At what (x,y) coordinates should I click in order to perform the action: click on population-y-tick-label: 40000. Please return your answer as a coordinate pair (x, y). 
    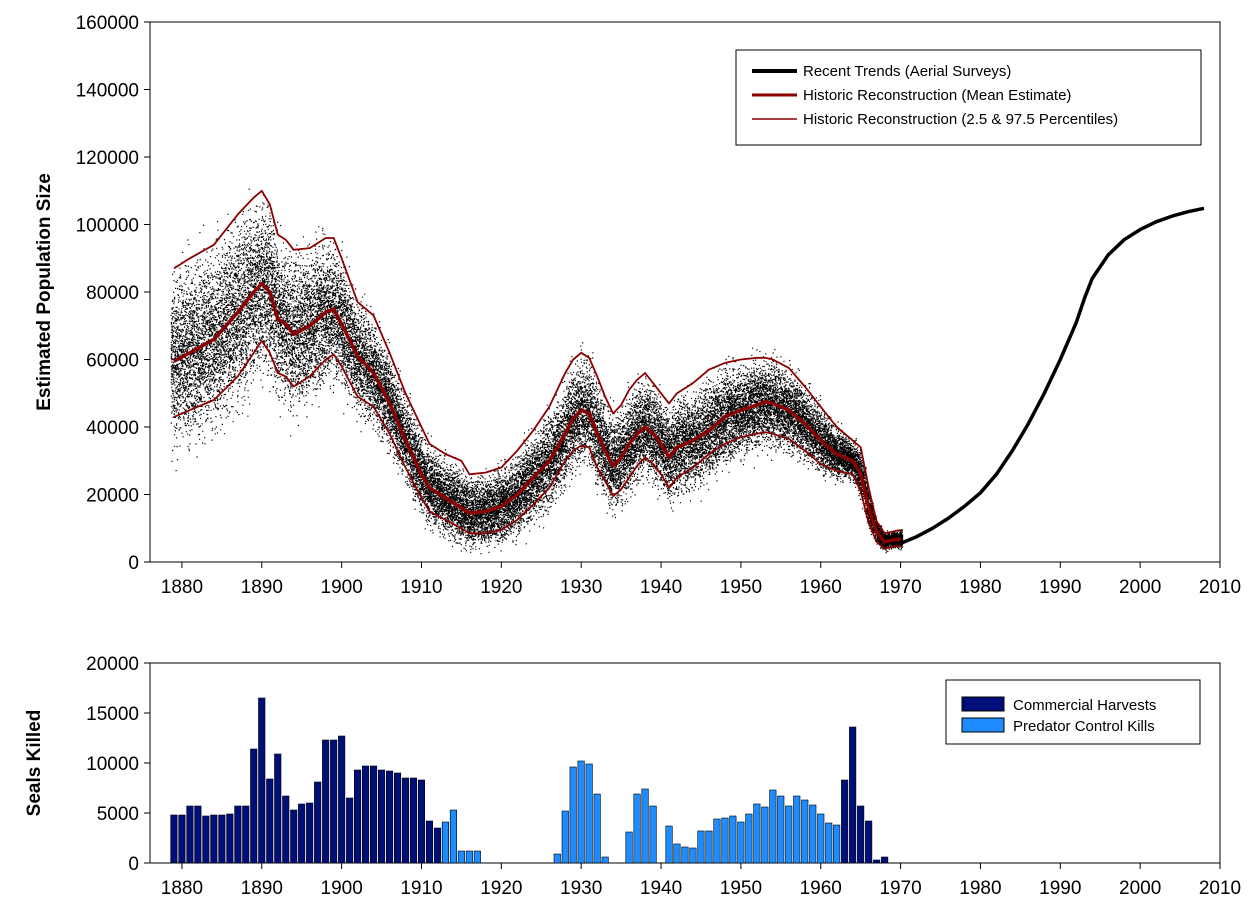
    Looking at the image, I should click on (112, 428).